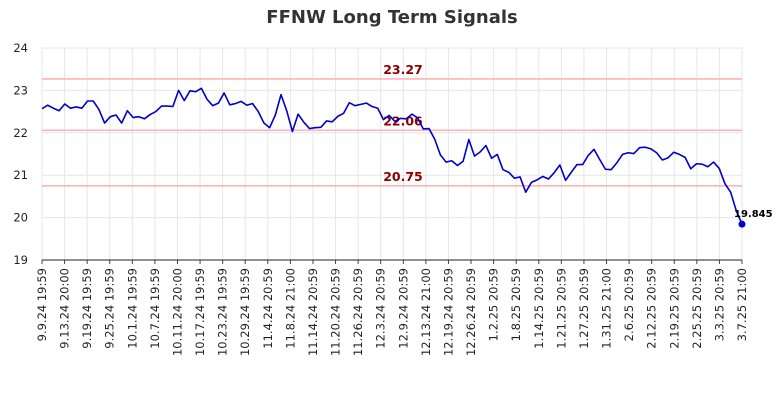 The image size is (784, 400). What do you see at coordinates (42, 304) in the screenshot?
I see `x-tick-label: 9.9.24 19:59` at bounding box center [42, 304].